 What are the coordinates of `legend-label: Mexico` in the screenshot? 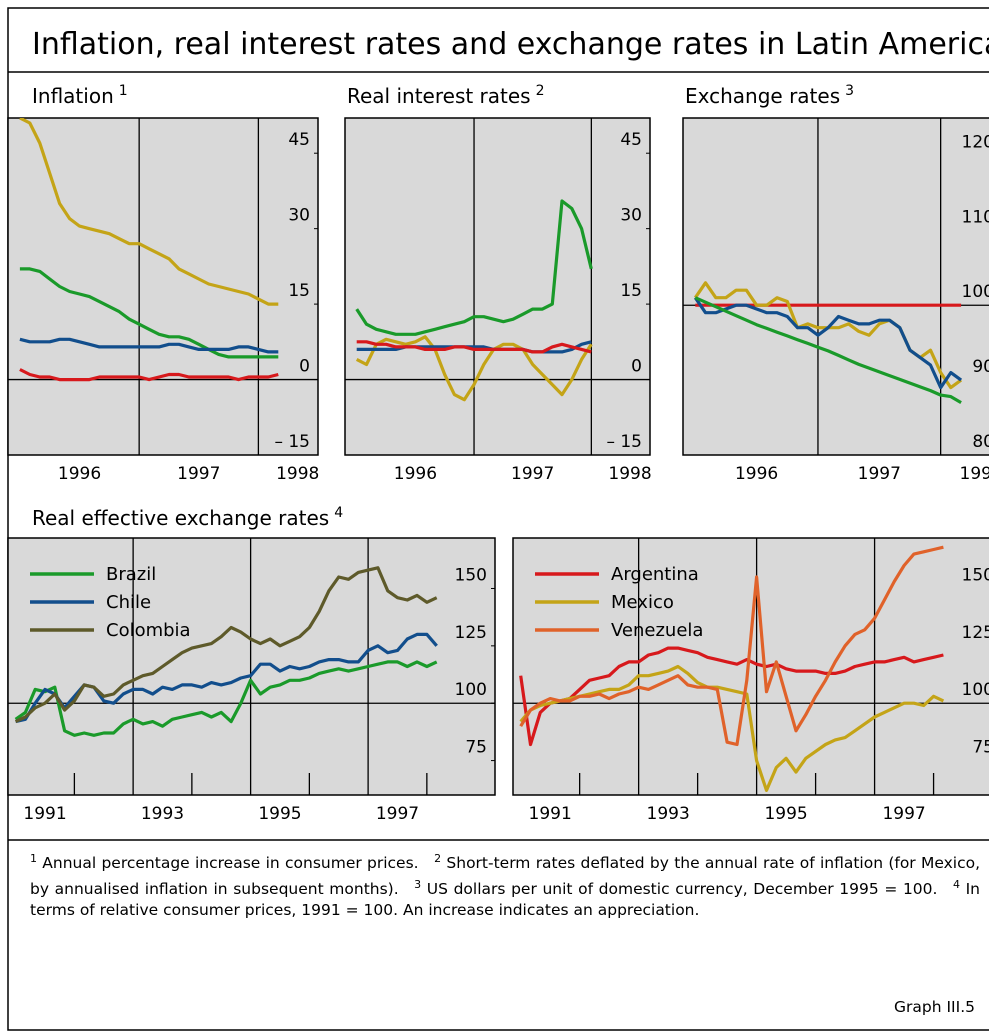 It's located at (642, 602).